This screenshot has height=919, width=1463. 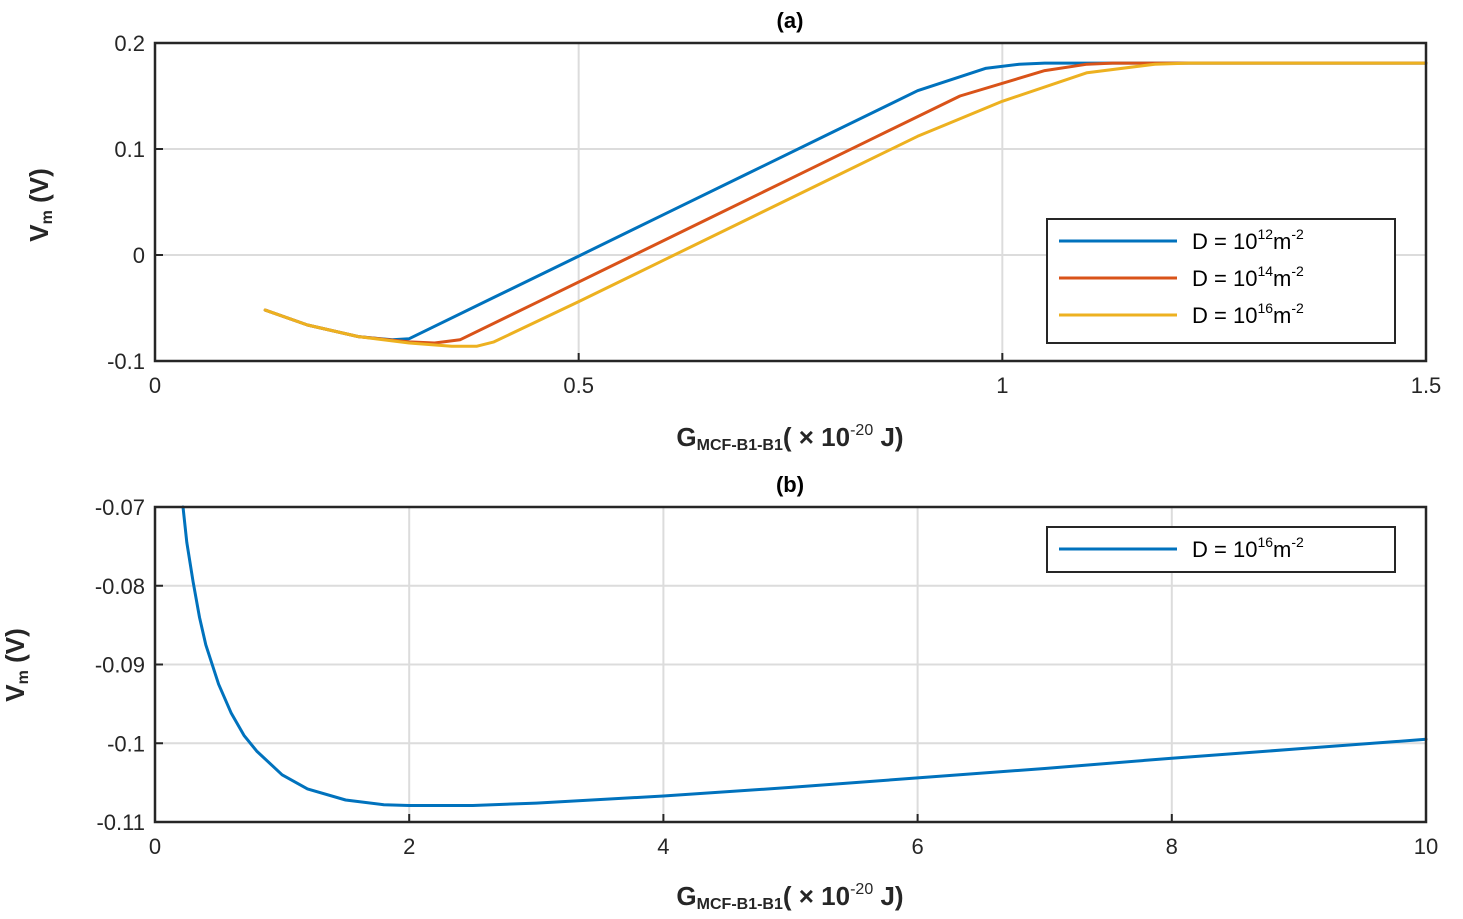 What do you see at coordinates (790, 484) in the screenshot?
I see `chart-title-b: (b)` at bounding box center [790, 484].